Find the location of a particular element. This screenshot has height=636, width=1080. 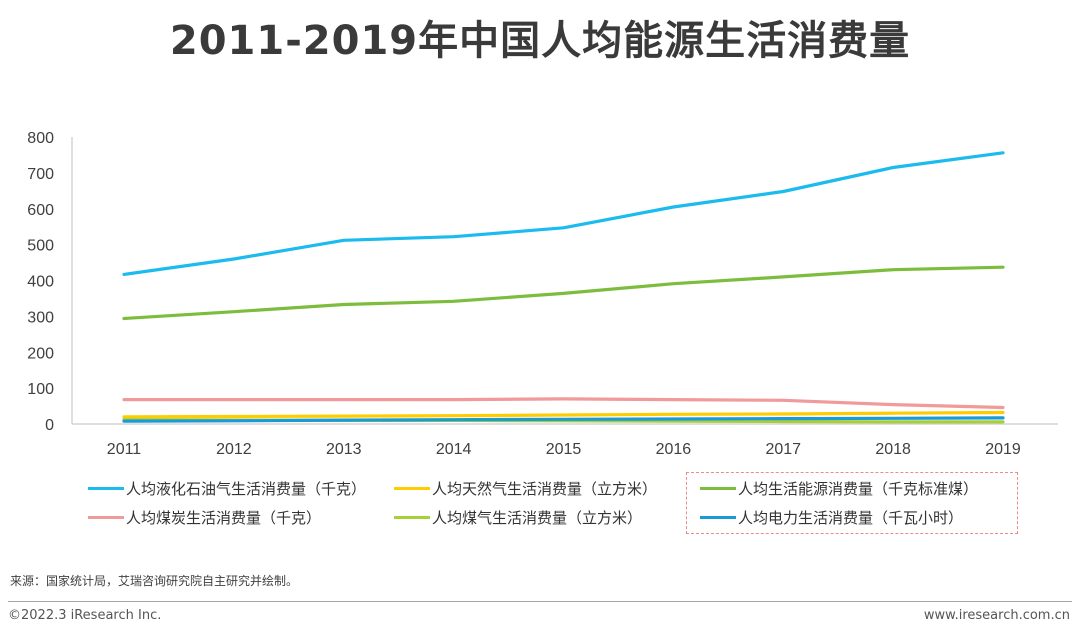

legend-item: 人均电力生活消费量（千瓦小时） is located at coordinates (831, 517).